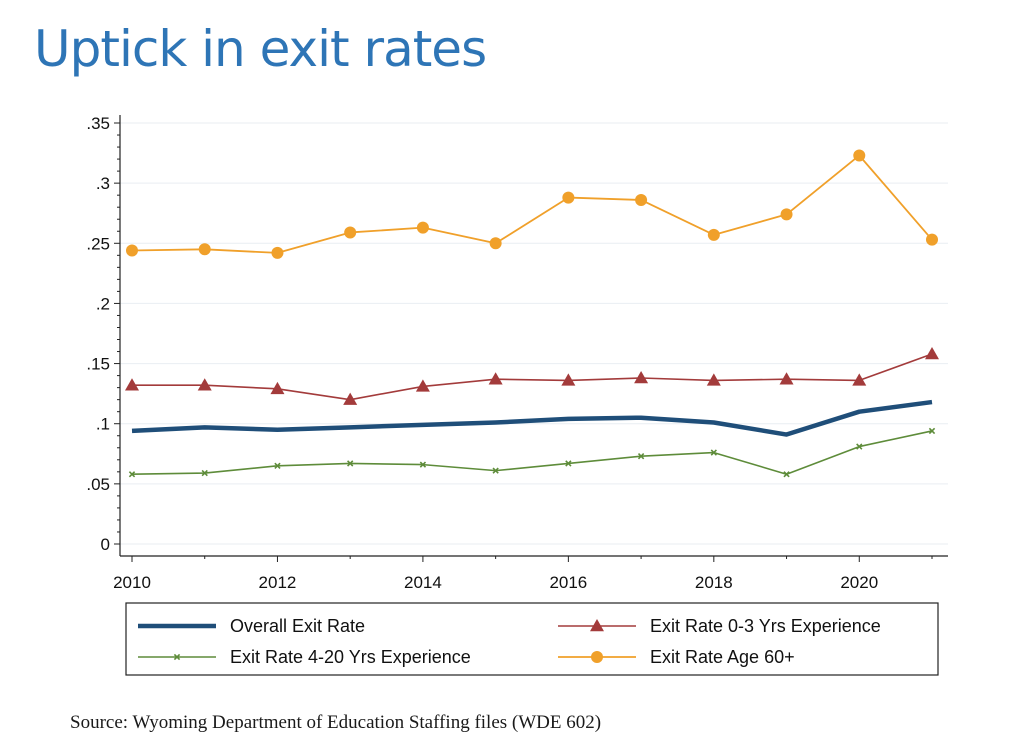  What do you see at coordinates (714, 582) in the screenshot?
I see `x-tick-label: 2018` at bounding box center [714, 582].